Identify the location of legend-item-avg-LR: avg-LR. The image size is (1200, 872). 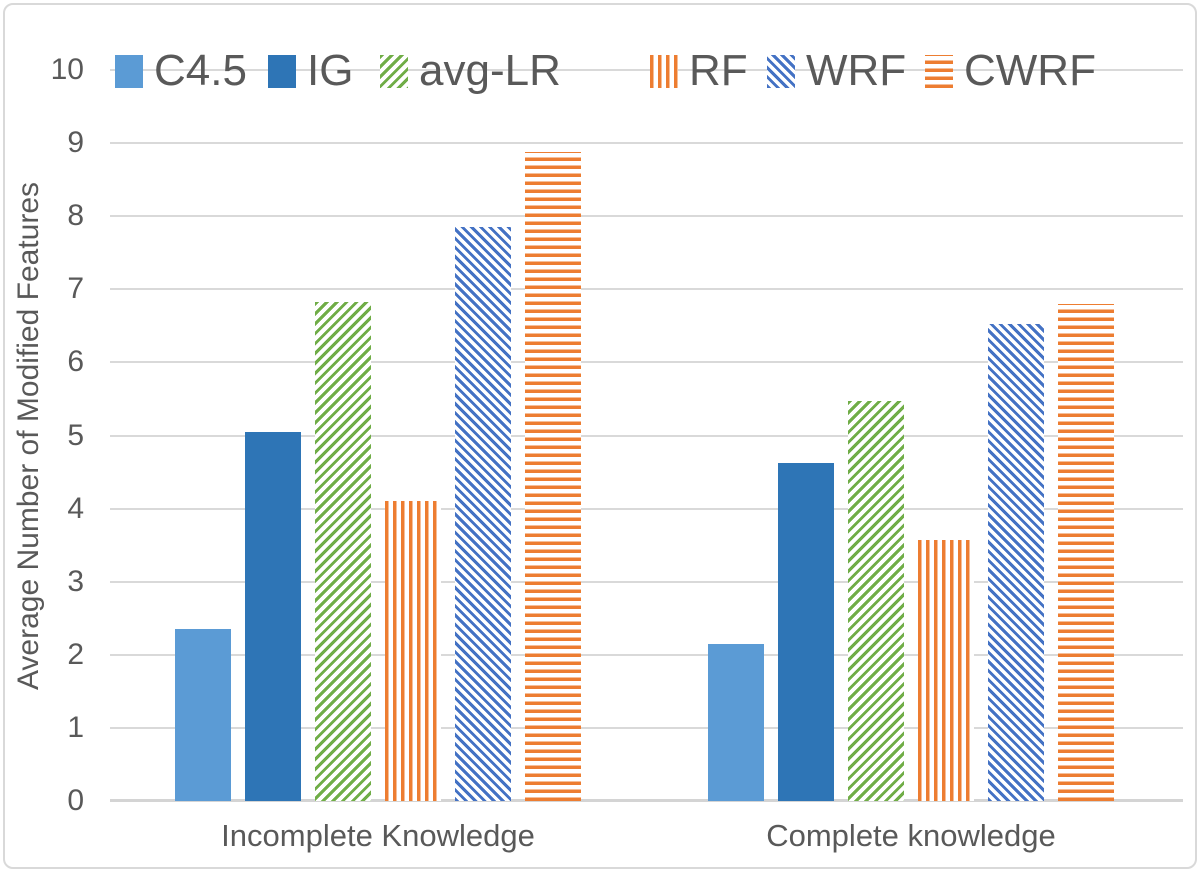
(470, 71).